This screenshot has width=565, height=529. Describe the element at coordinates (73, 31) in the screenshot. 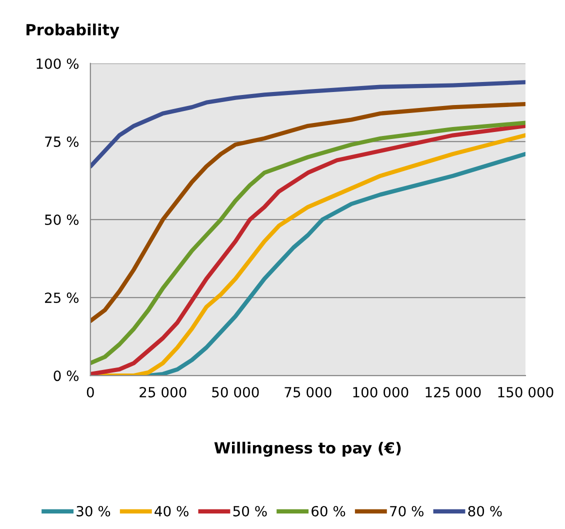

I see `y-axis-title: Probability` at that location.